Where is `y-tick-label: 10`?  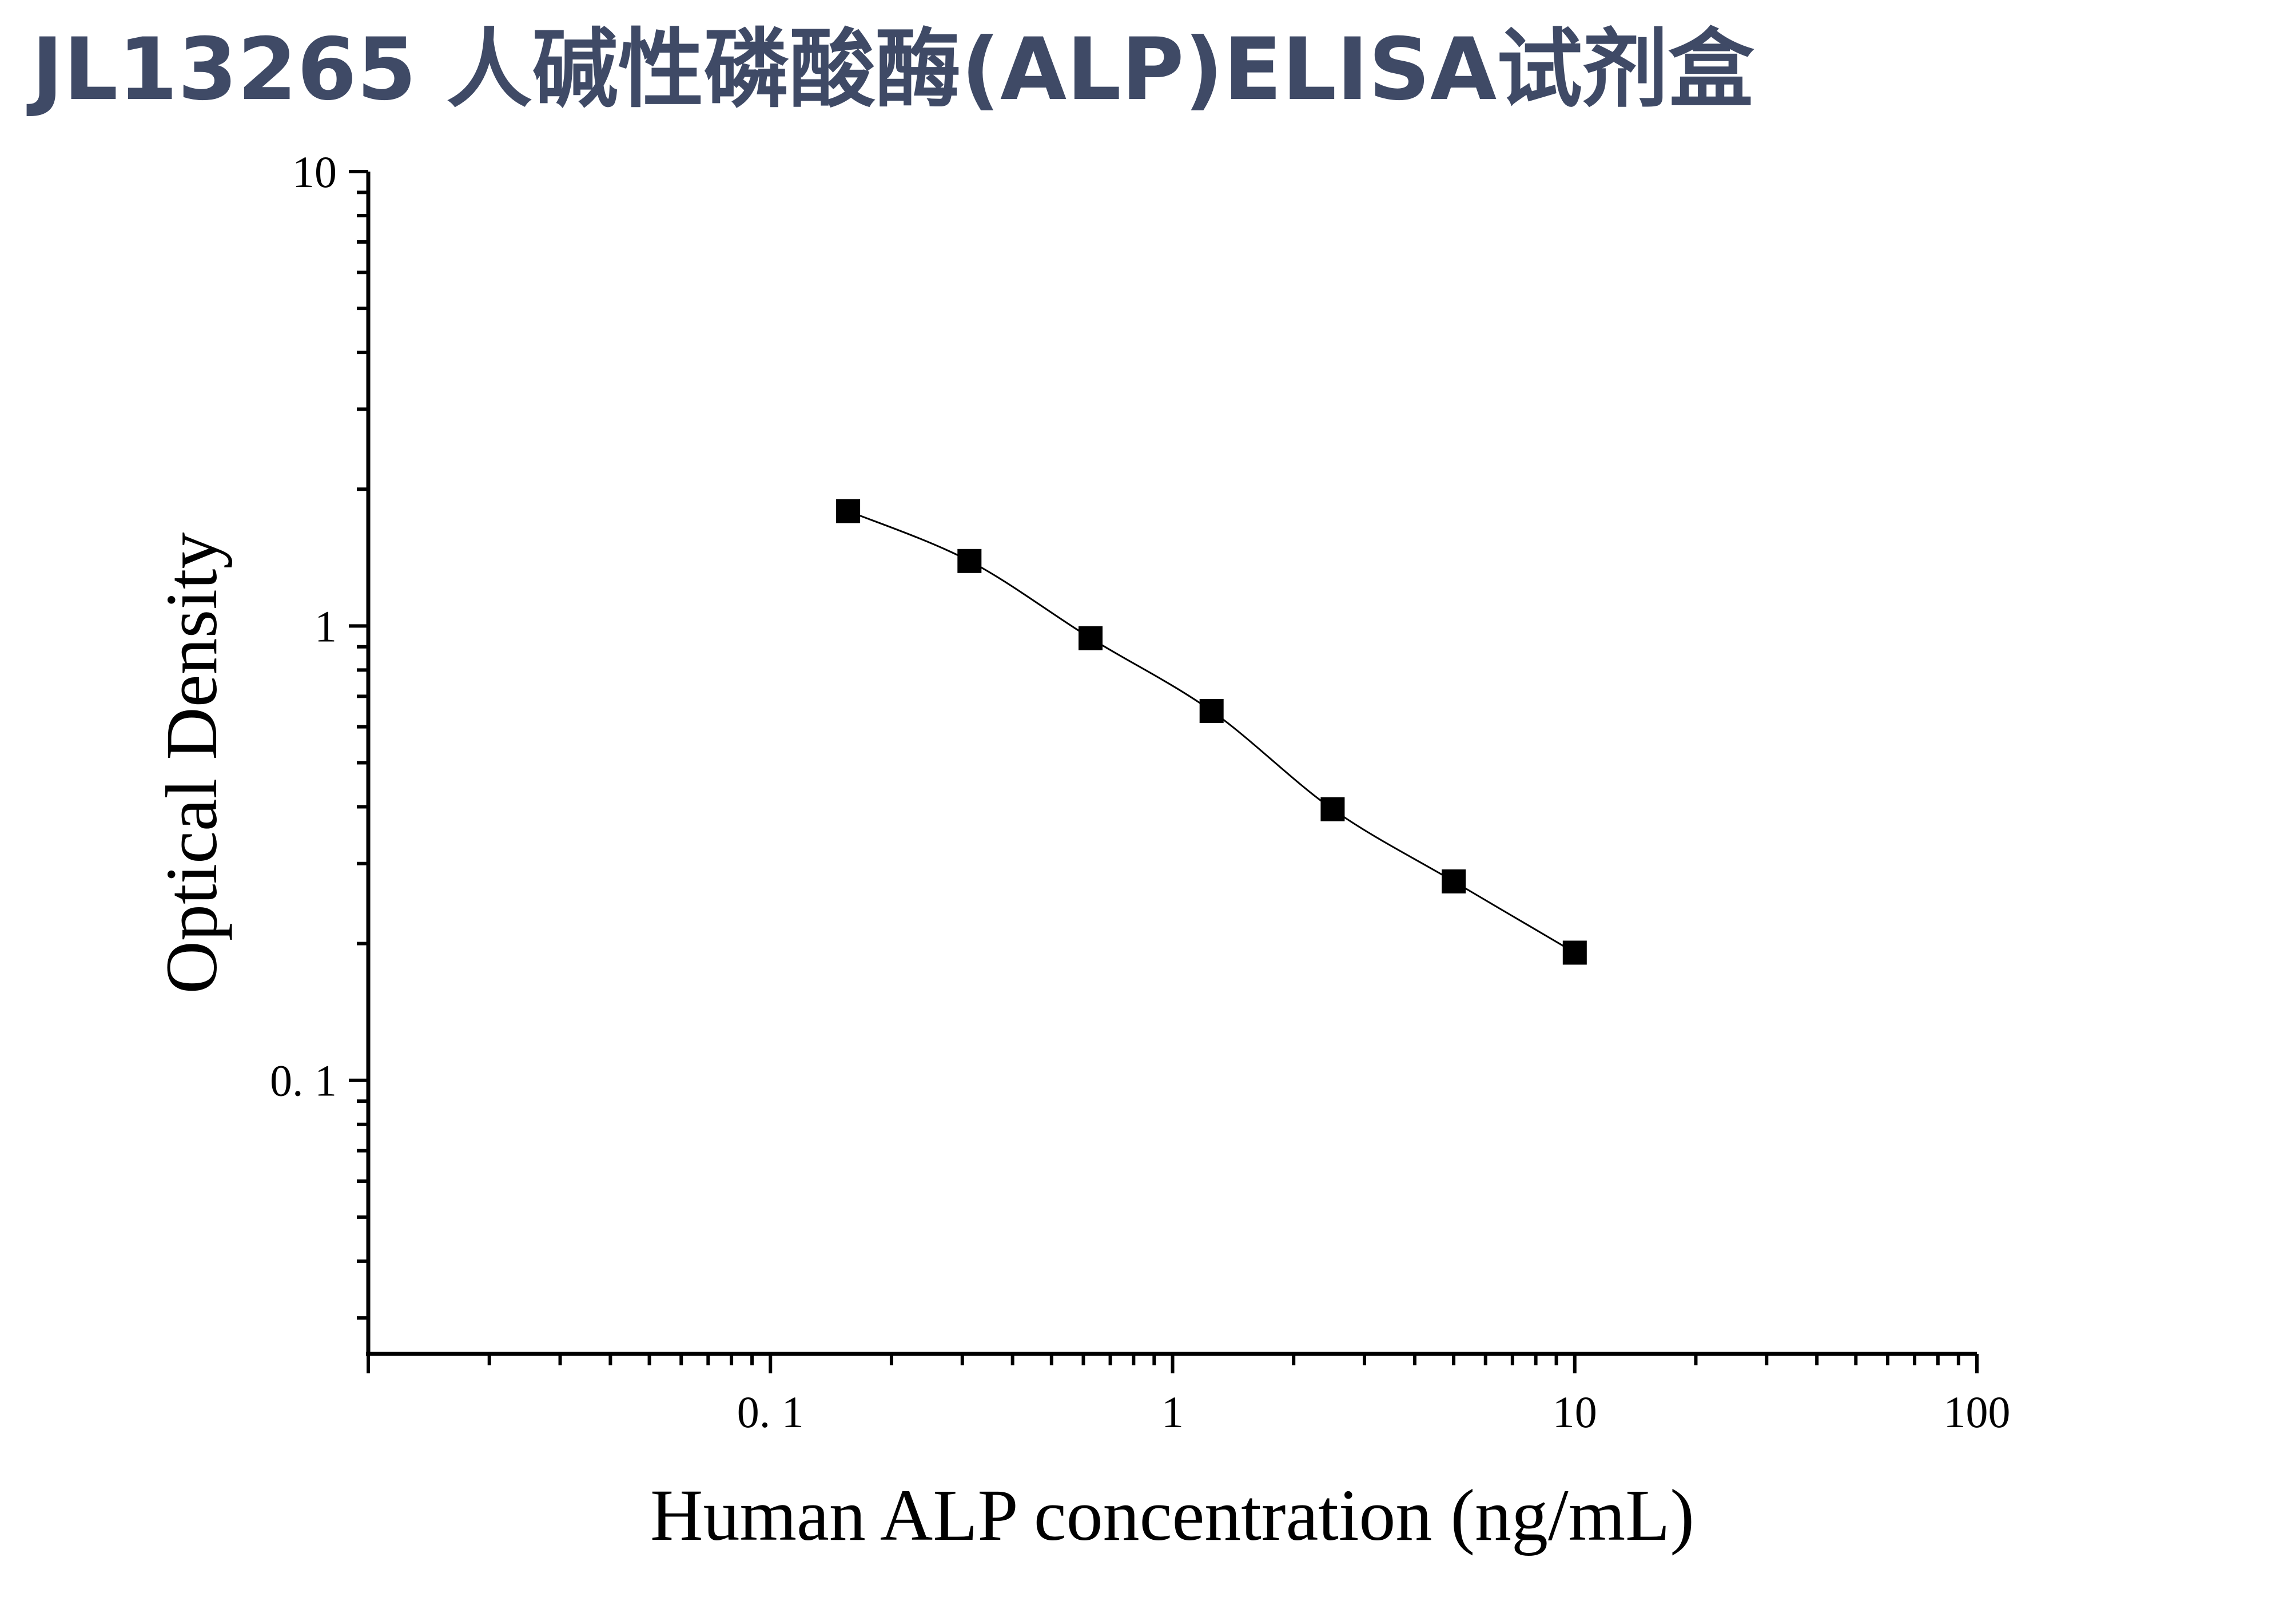 y-tick-label: 10 is located at coordinates (314, 172).